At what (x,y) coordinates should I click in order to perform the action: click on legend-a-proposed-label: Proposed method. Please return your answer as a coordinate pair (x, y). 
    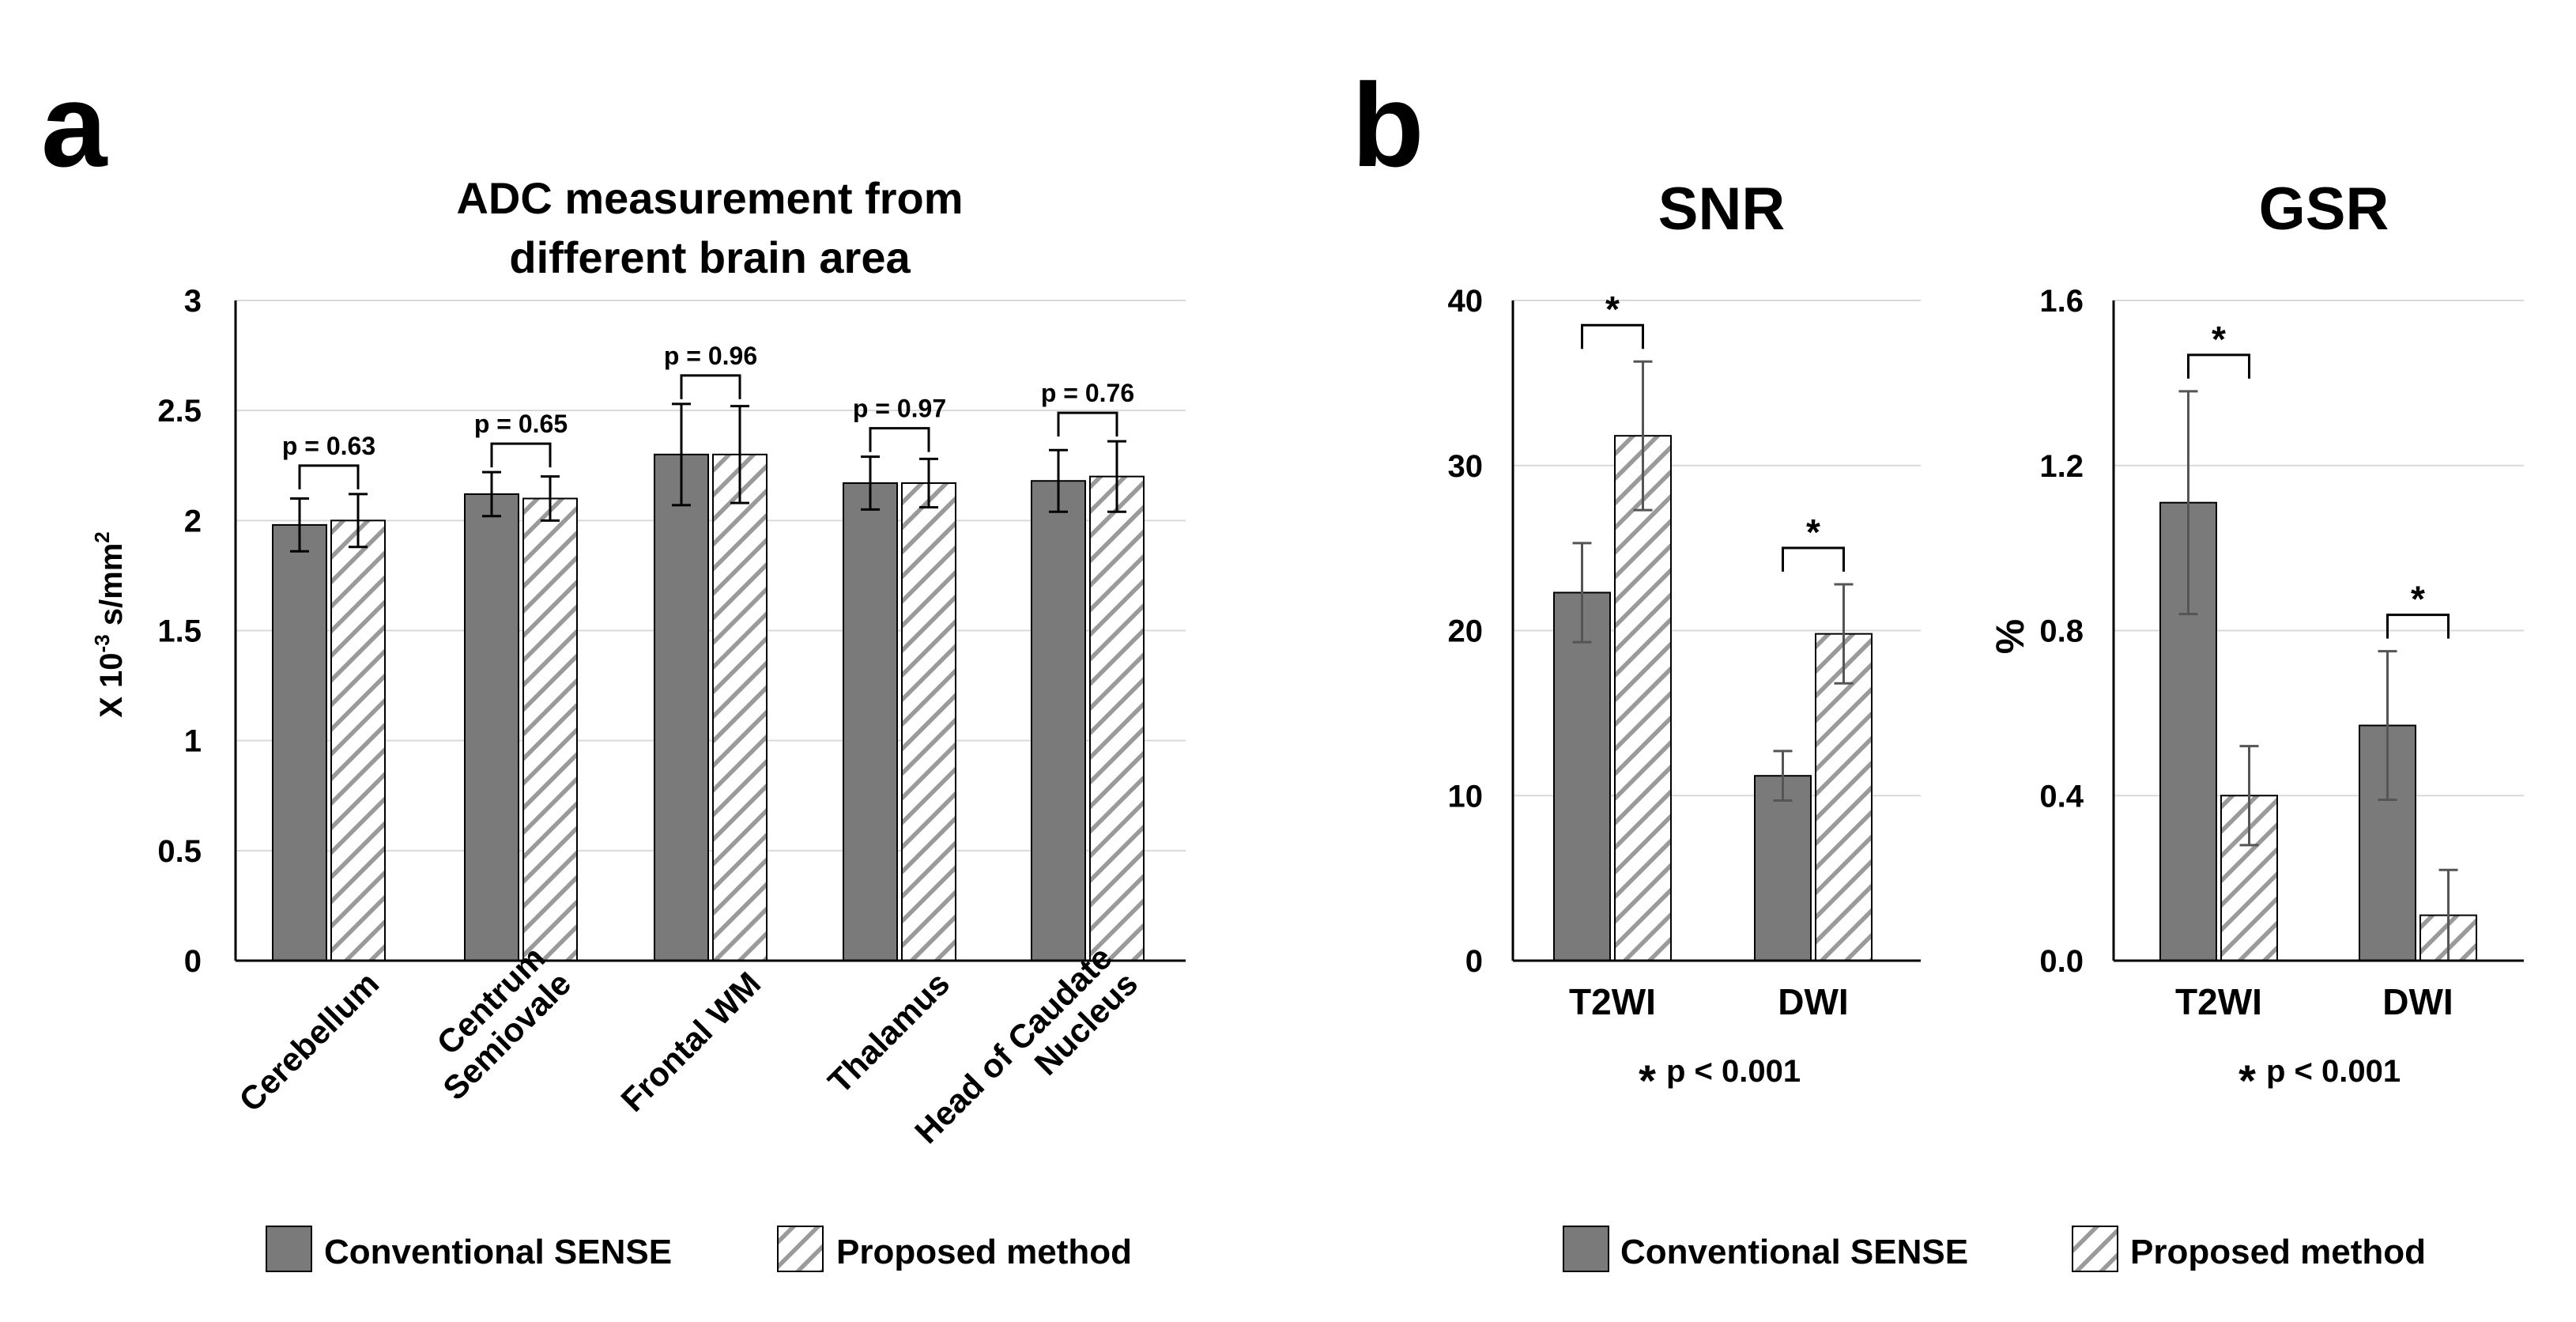
    Looking at the image, I should click on (984, 1252).